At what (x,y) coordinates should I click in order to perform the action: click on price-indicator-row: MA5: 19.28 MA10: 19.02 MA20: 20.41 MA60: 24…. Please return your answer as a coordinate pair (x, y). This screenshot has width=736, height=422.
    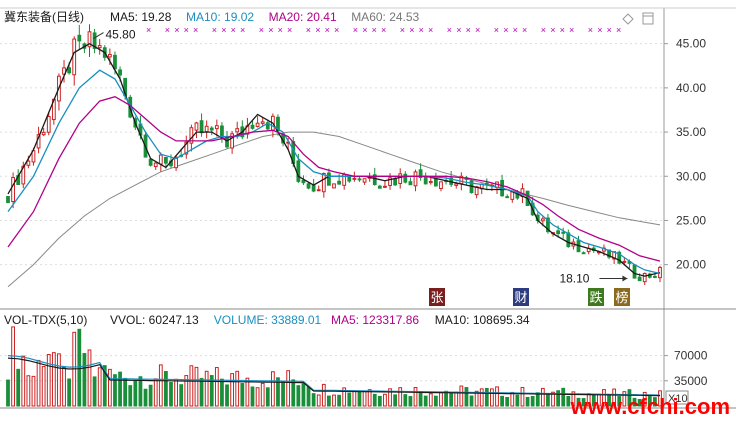
    Looking at the image, I should click on (265, 17).